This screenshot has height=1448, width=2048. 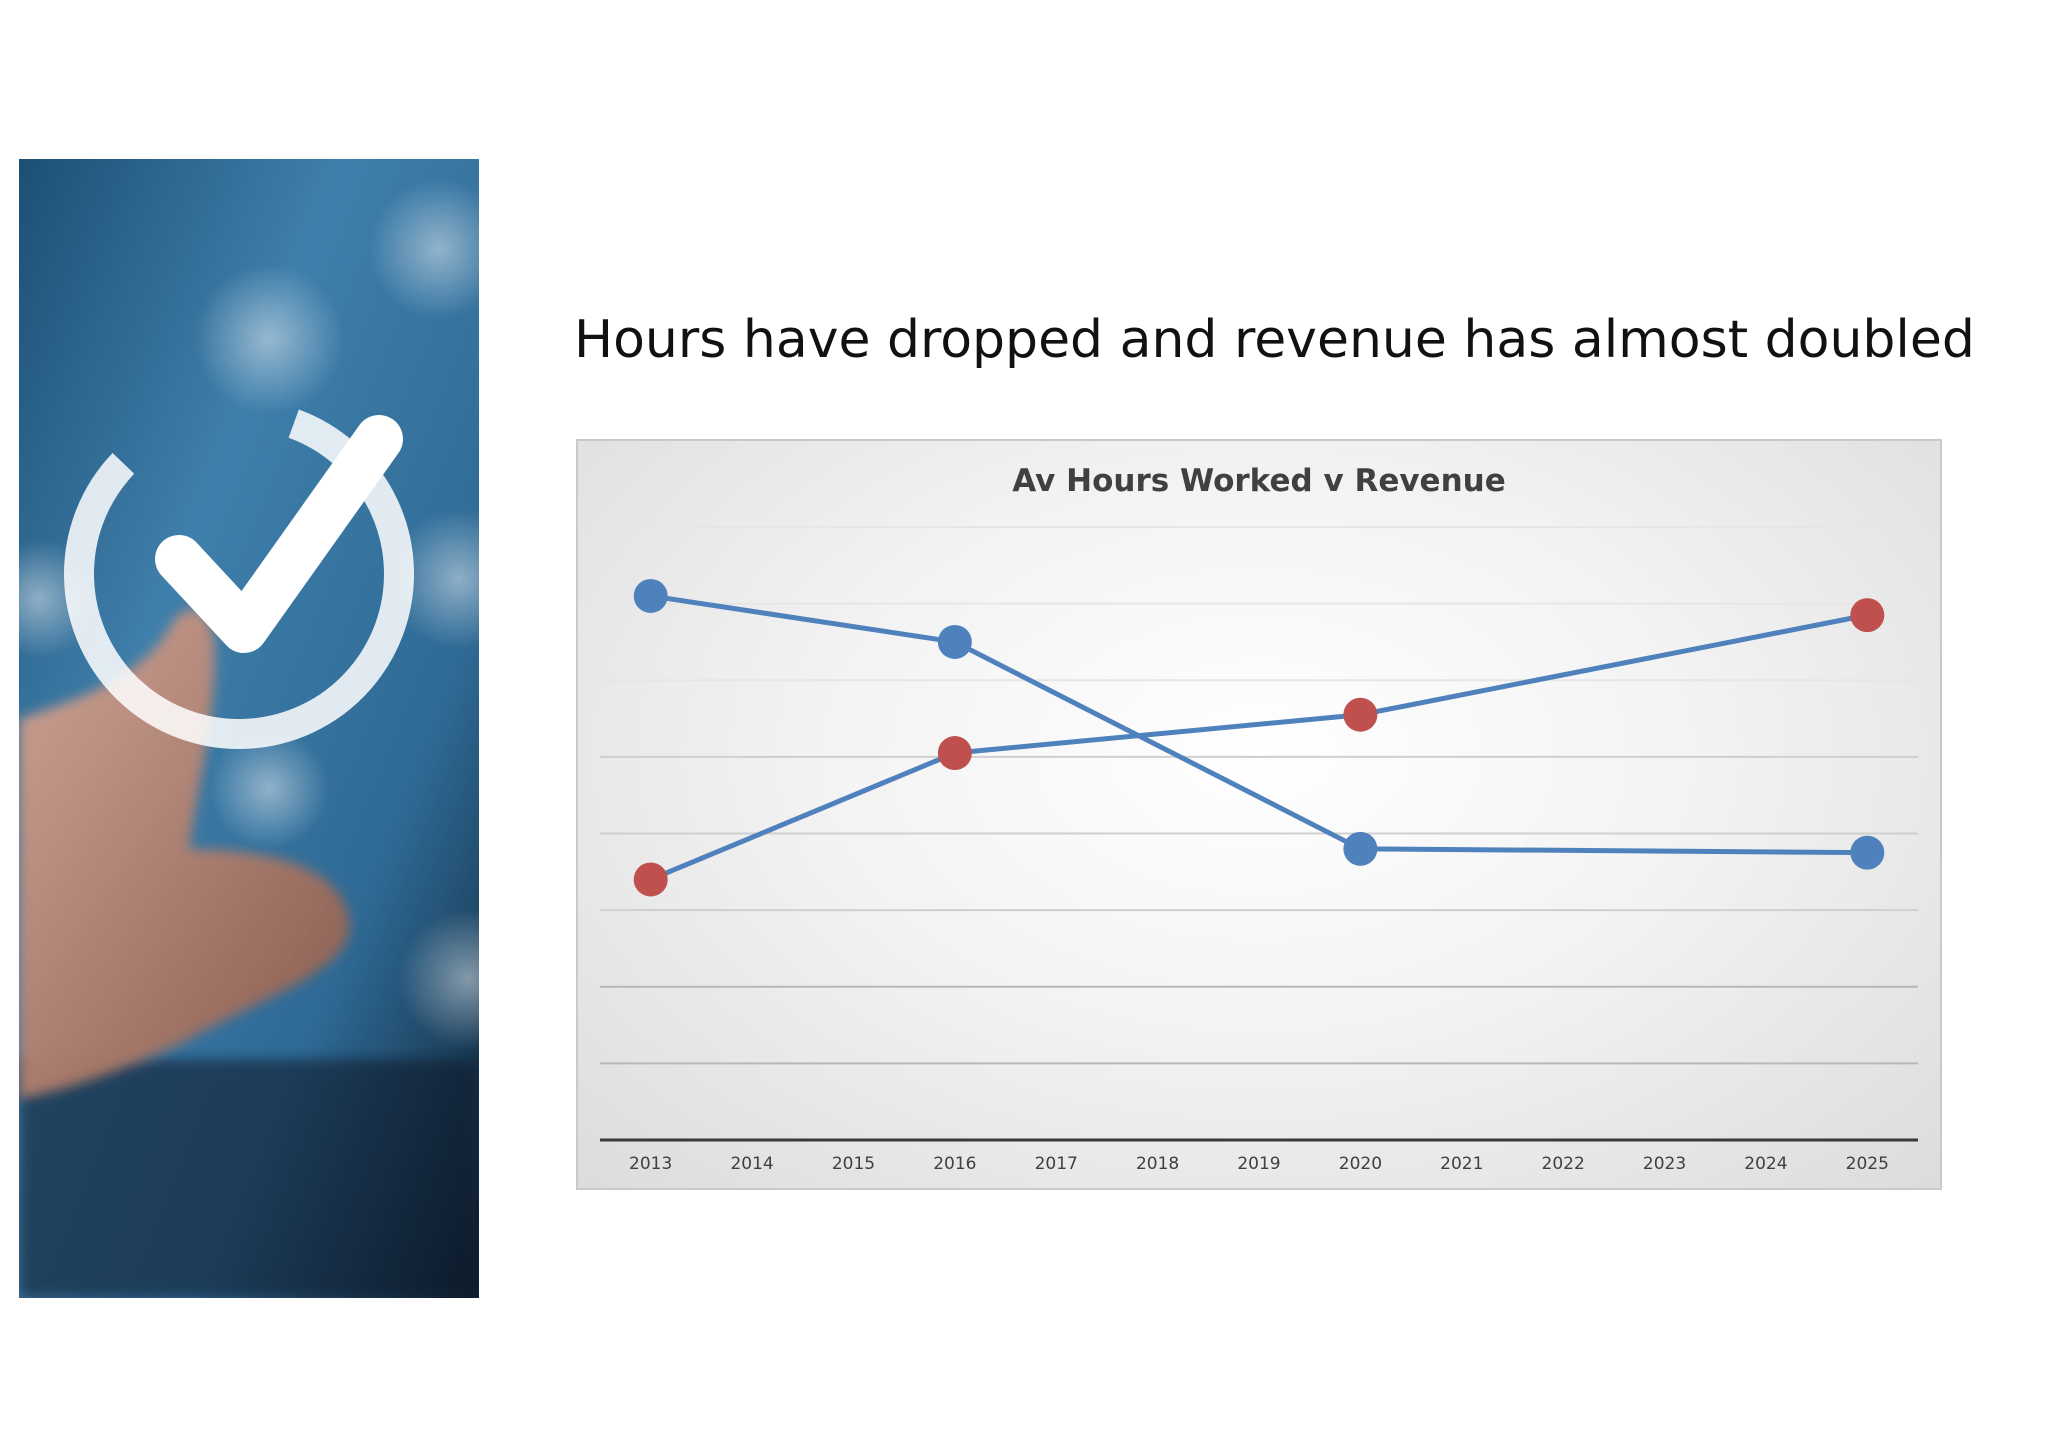 I want to click on x-tick-label: 2018, so click(x=1157, y=1164).